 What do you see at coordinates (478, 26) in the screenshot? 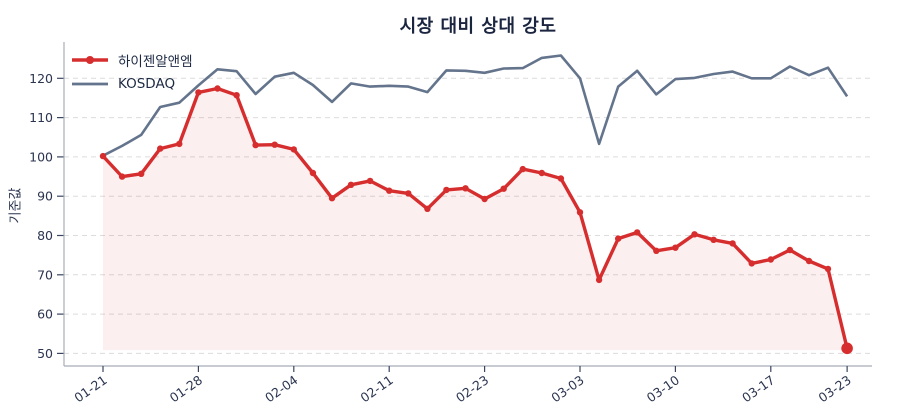
I see `chart-title: 시장 대비 상대 강도` at bounding box center [478, 26].